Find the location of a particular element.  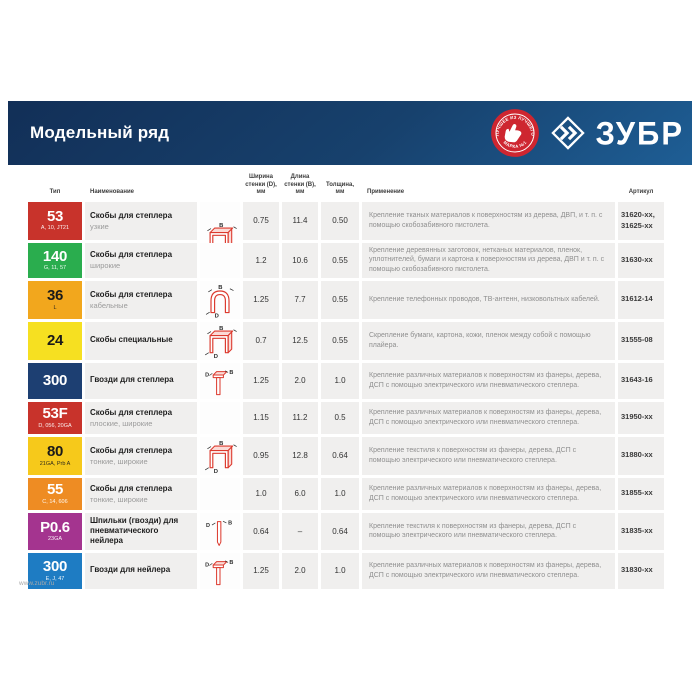

col-header-name: Наименование is located at coordinates (112, 192).